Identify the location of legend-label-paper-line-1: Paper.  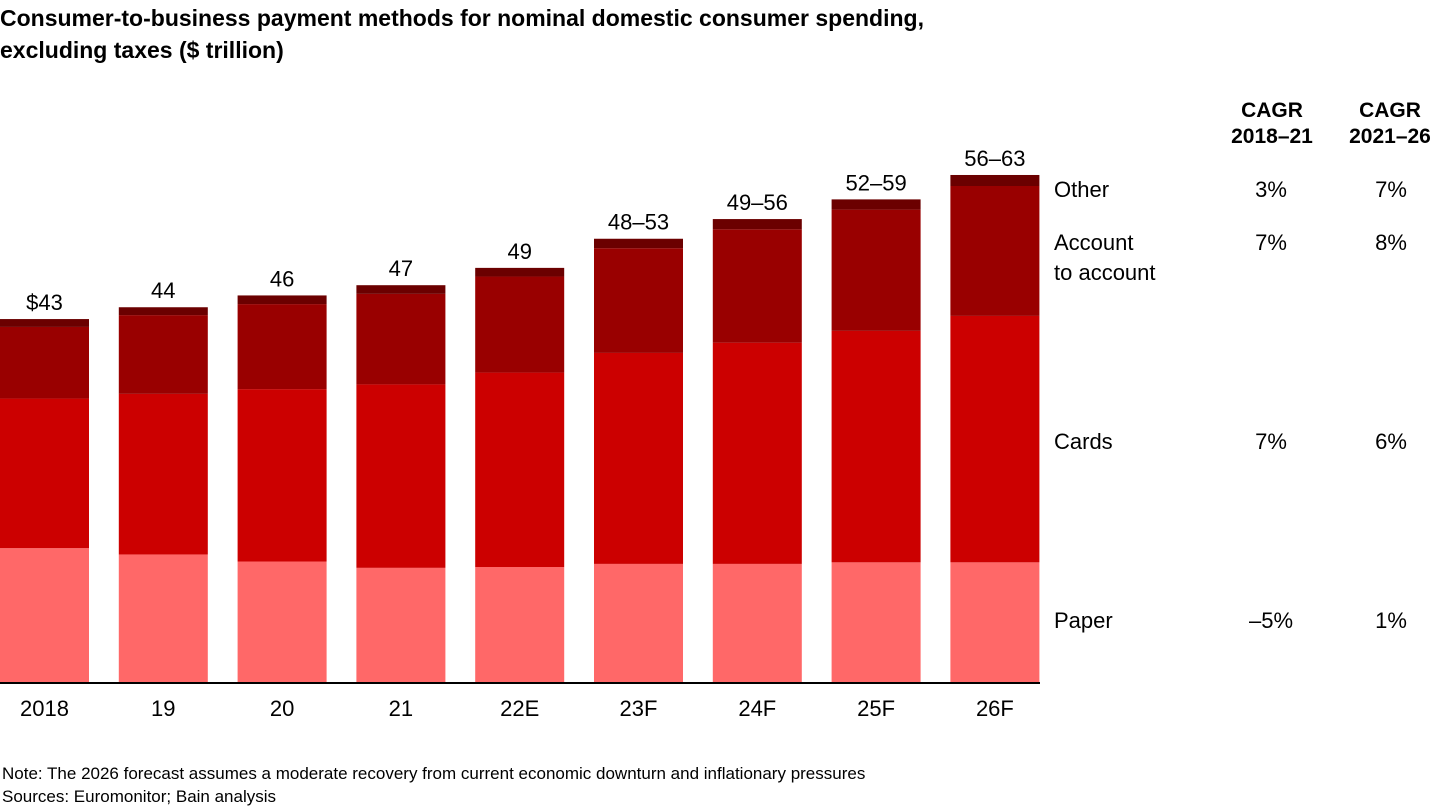
(1083, 620).